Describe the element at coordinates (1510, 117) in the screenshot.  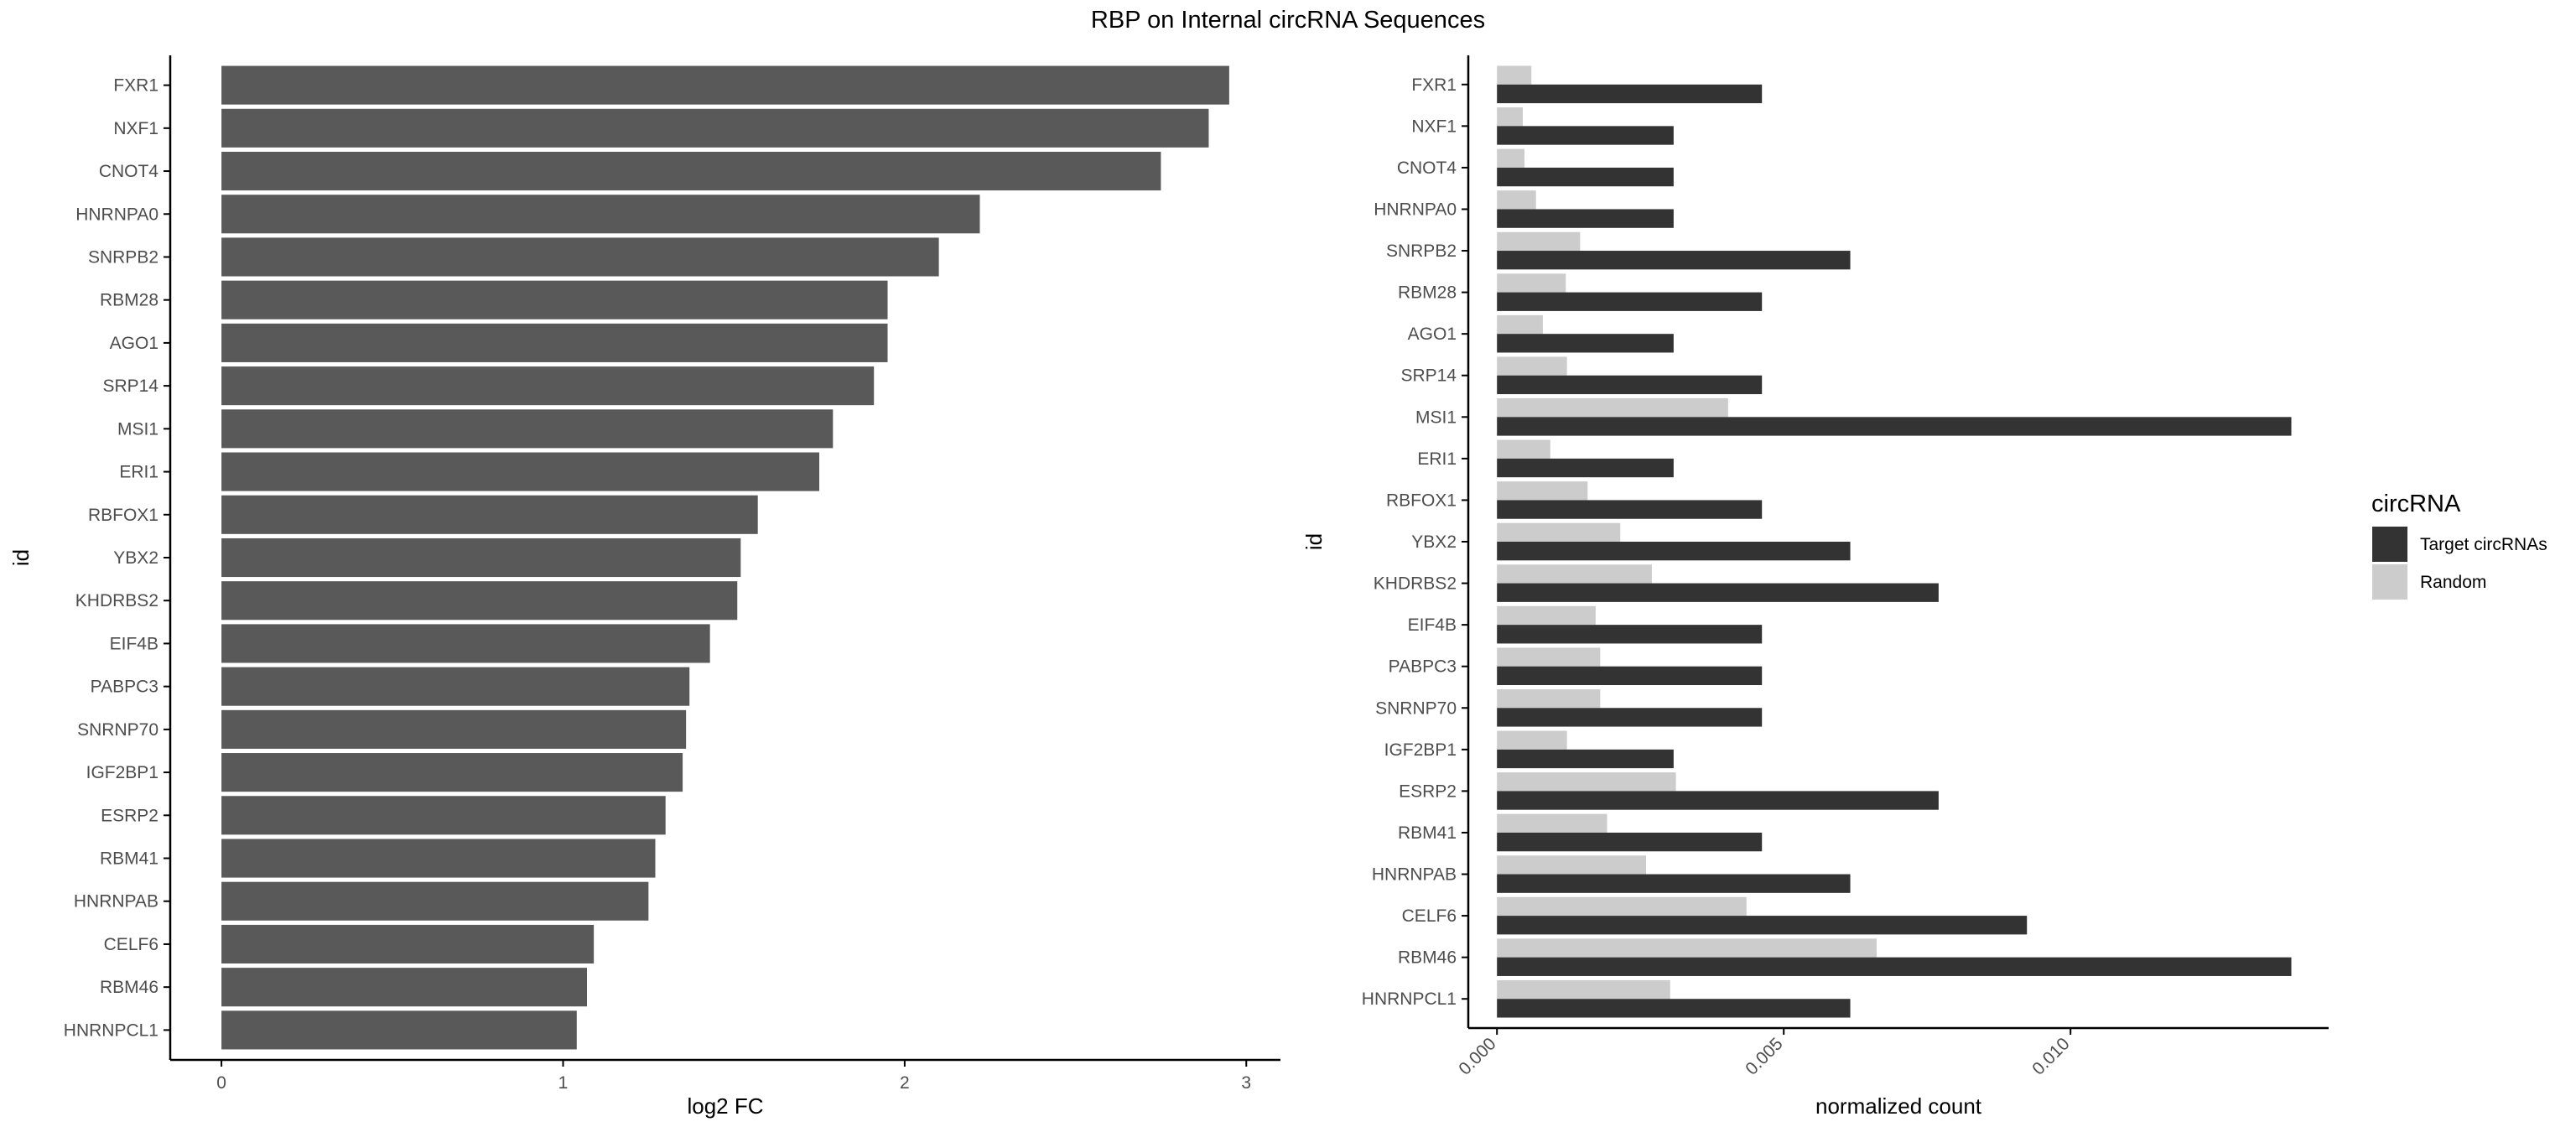
I see `bar-random-nxf1` at that location.